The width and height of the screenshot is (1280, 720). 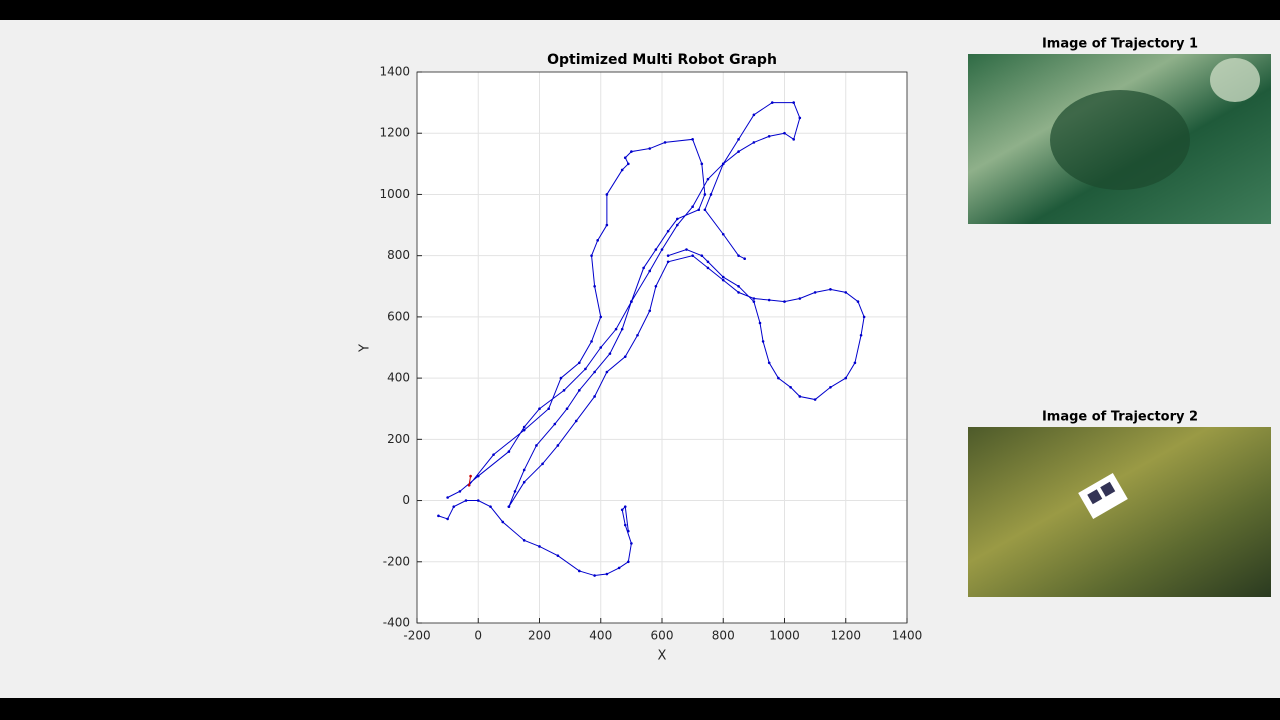 I want to click on y-tick-label: 1200, so click(x=394, y=133).